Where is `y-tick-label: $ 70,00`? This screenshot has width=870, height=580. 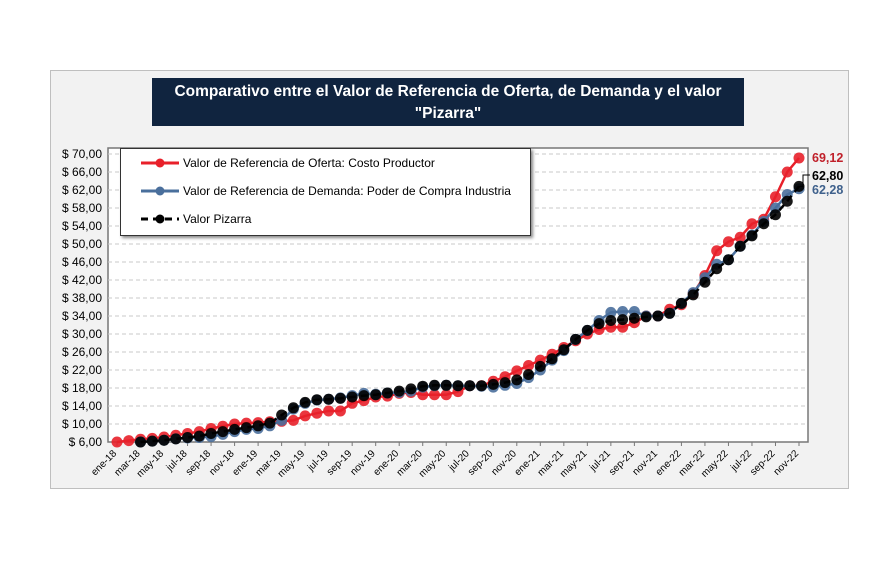
y-tick-label: $ 70,00 is located at coordinates (82, 154).